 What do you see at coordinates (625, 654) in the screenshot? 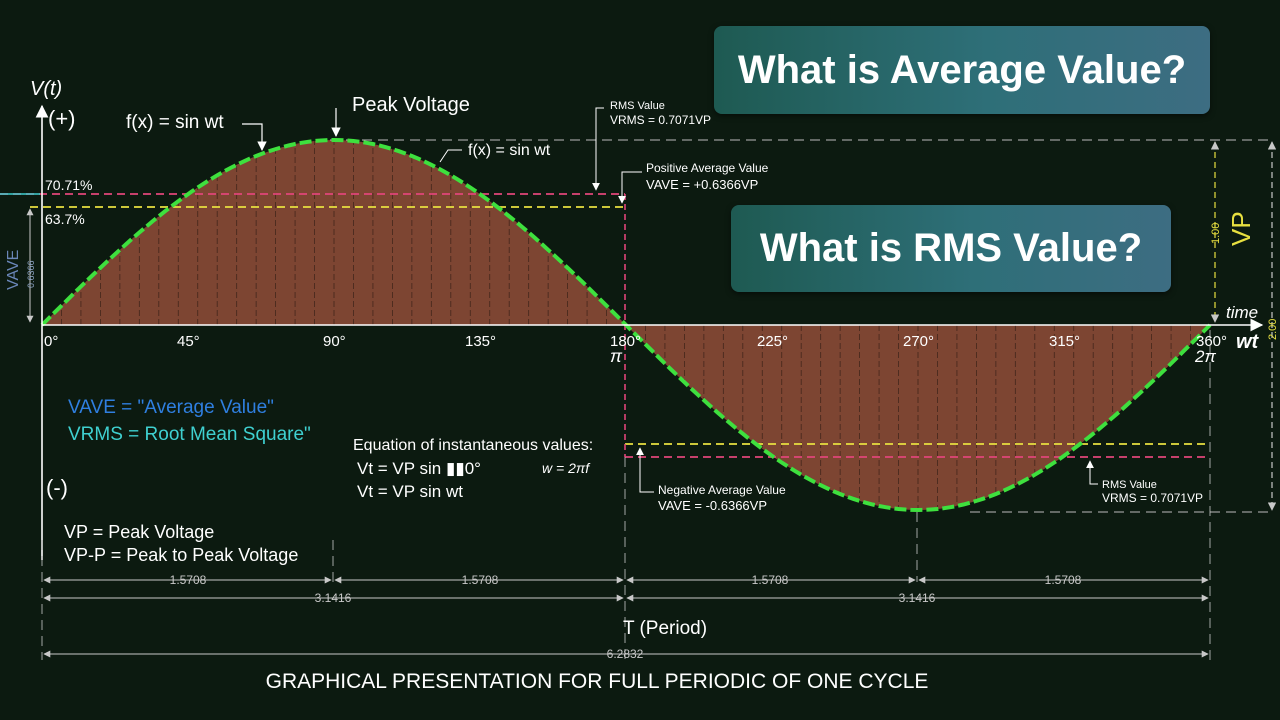
I see `full-period-value: 6.2832` at bounding box center [625, 654].